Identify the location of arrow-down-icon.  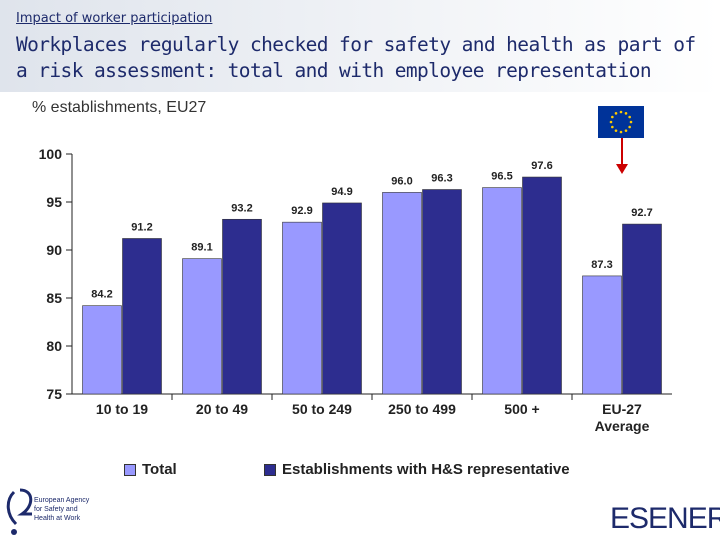
(622, 156).